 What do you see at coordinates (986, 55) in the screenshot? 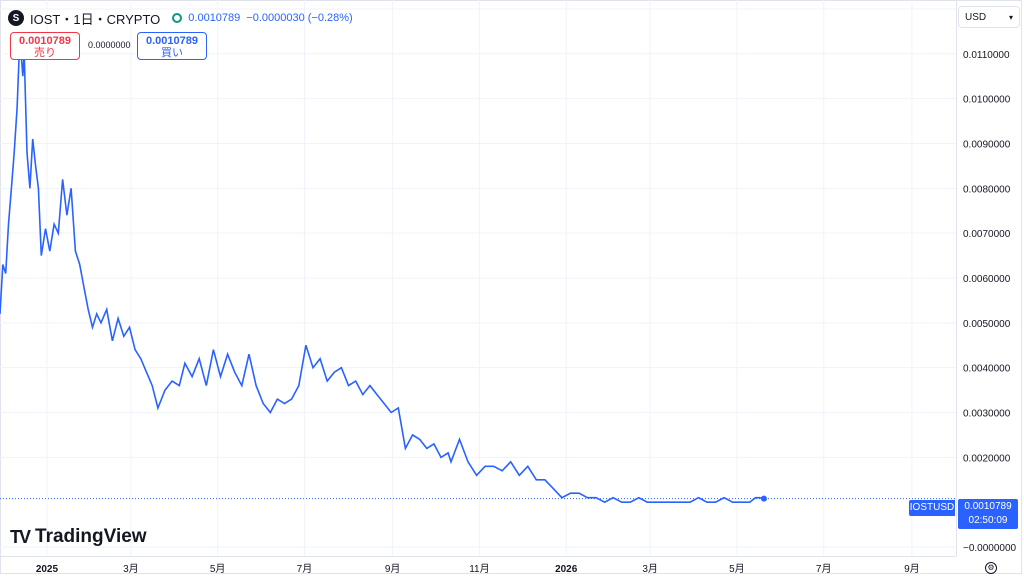
I see `y-tick-label: 0.0110000` at bounding box center [986, 55].